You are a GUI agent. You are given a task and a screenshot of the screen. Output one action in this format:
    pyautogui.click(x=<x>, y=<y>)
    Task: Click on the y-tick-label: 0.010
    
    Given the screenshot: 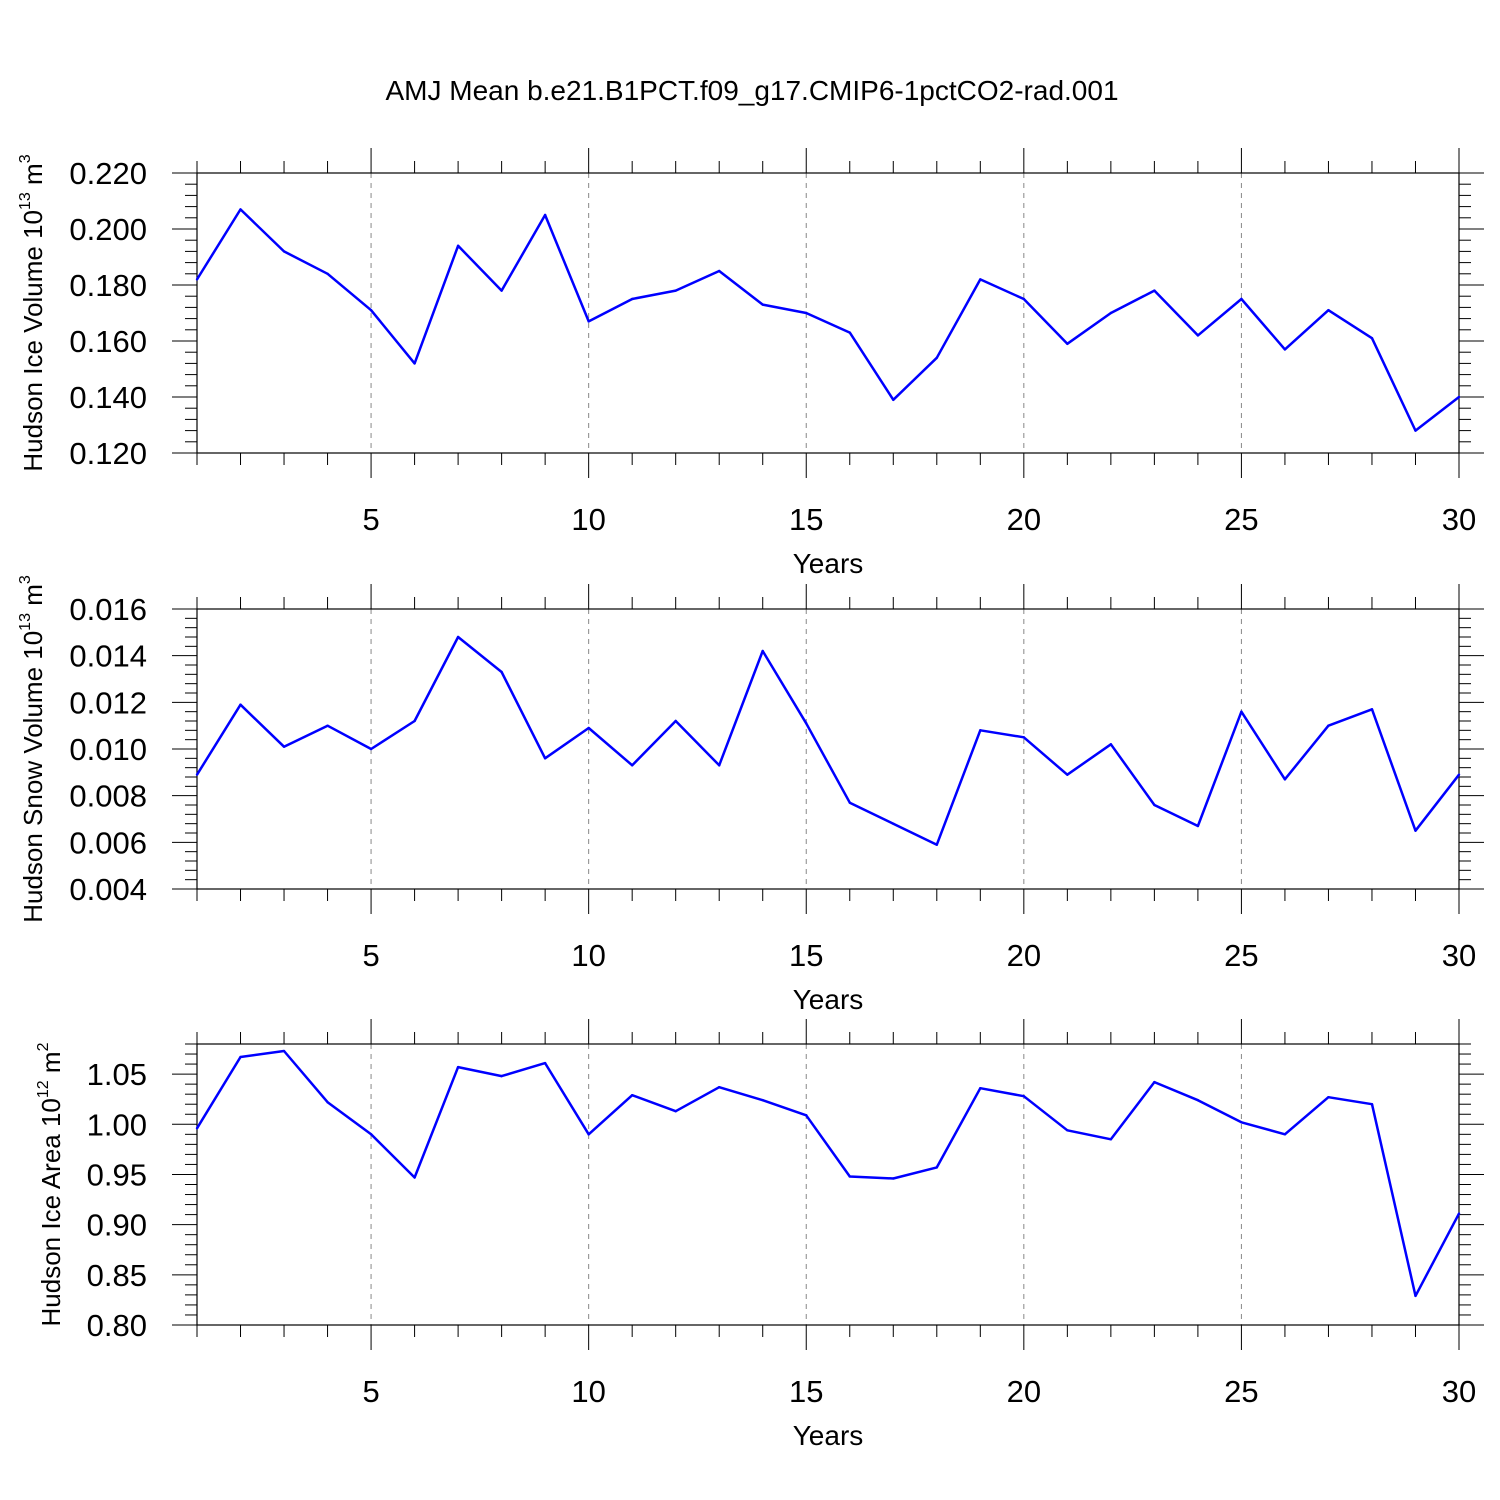 What is the action you would take?
    pyautogui.click(x=108, y=749)
    